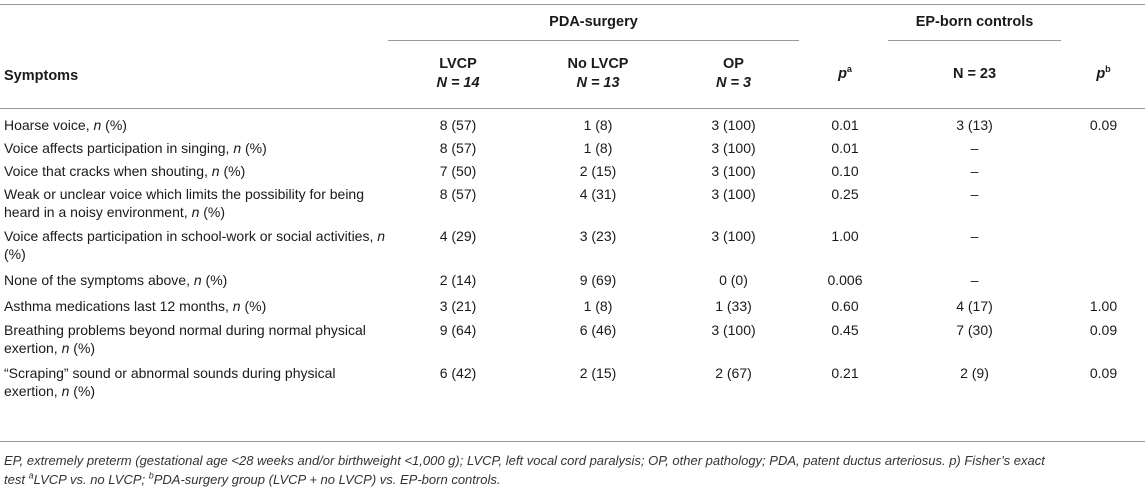 The height and width of the screenshot is (492, 1145). What do you see at coordinates (845, 280) in the screenshot?
I see `cell-pa: 0.006` at bounding box center [845, 280].